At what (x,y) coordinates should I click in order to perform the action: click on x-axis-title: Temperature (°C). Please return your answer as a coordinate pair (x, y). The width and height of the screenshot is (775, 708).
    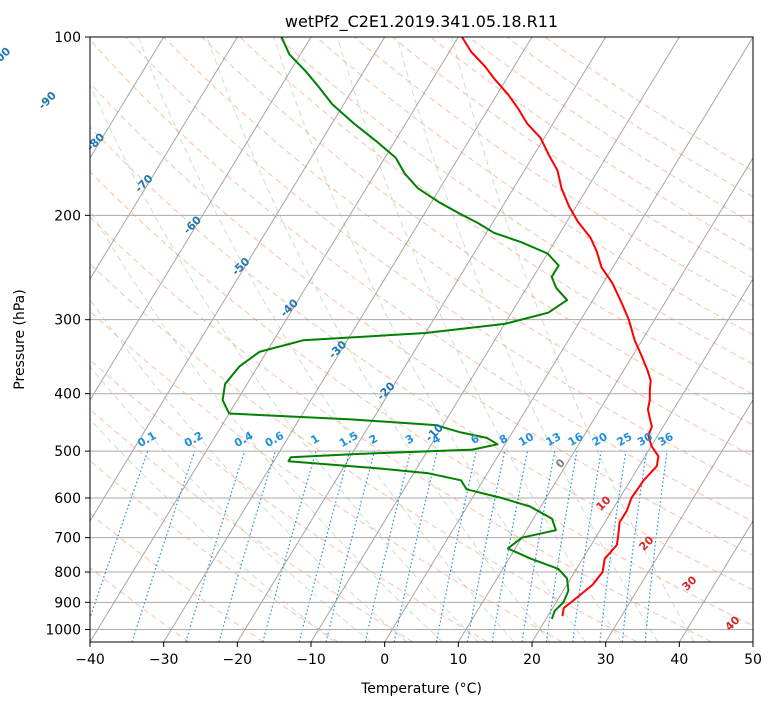
    Looking at the image, I should click on (421, 689).